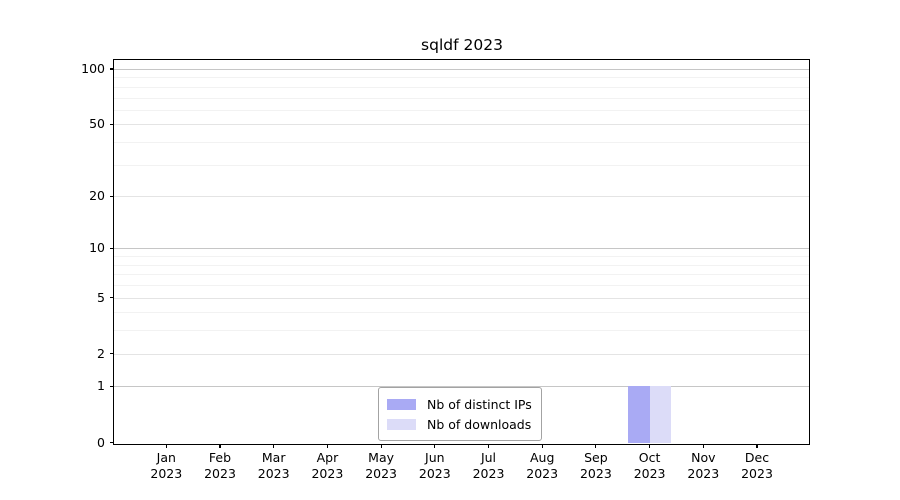 This screenshot has width=900, height=500. What do you see at coordinates (97, 124) in the screenshot?
I see `y-axis-tick-label: 50` at bounding box center [97, 124].